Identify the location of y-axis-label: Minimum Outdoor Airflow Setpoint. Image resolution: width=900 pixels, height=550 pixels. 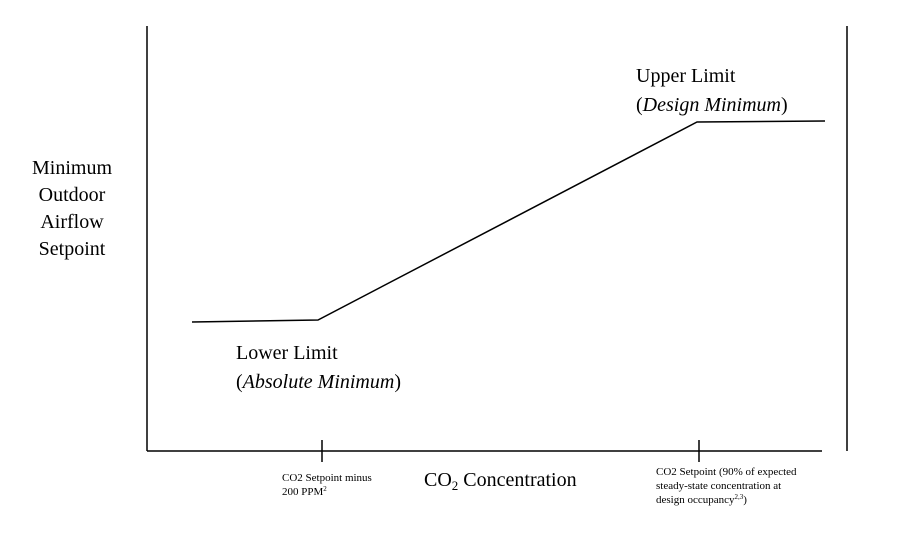
(72, 209).